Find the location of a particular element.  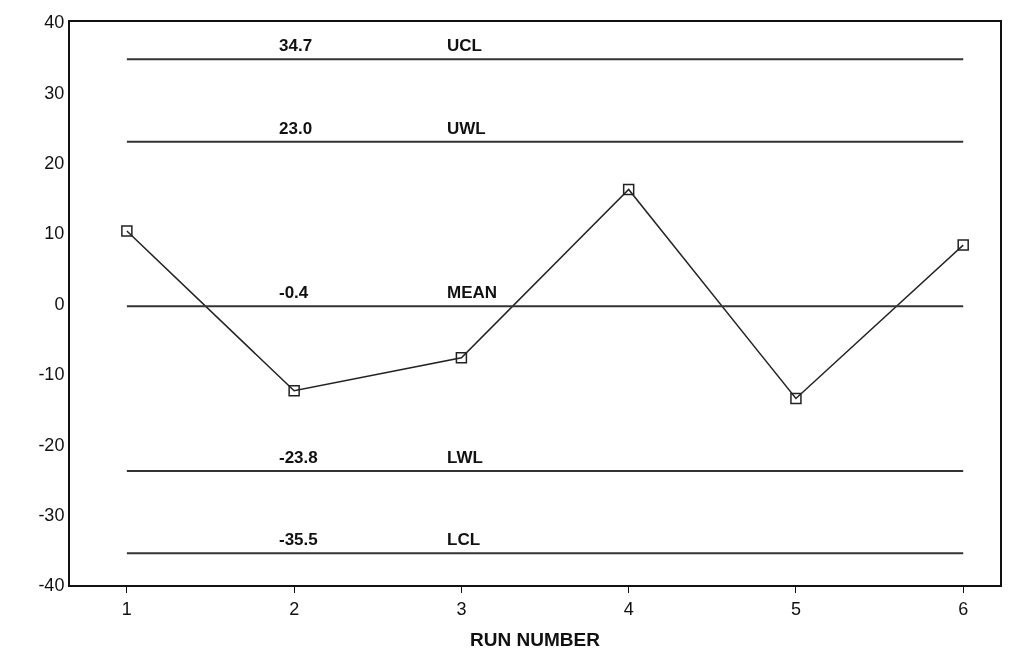

ref-line-label: UCL is located at coordinates (464, 45).